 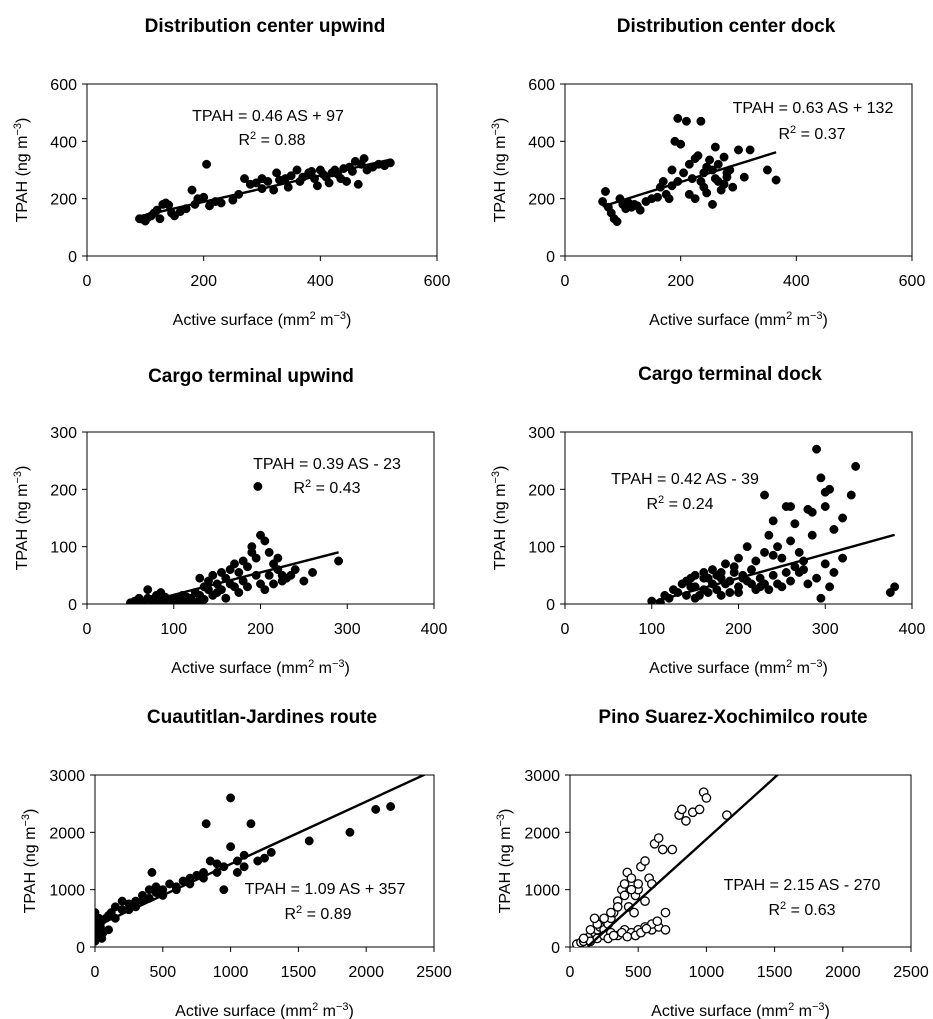 I want to click on x-axis-label: Active surface (mm2 m−3), so click(x=738, y=319).